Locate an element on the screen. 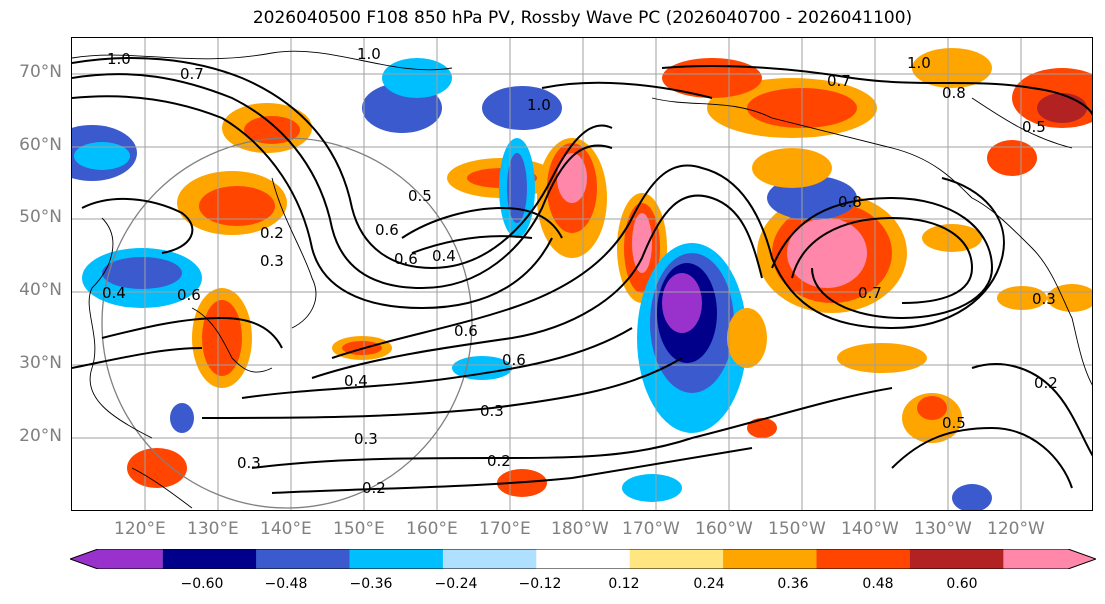 This screenshot has height=604, width=1105. colorbar-tick: 0.60 is located at coordinates (962, 584).